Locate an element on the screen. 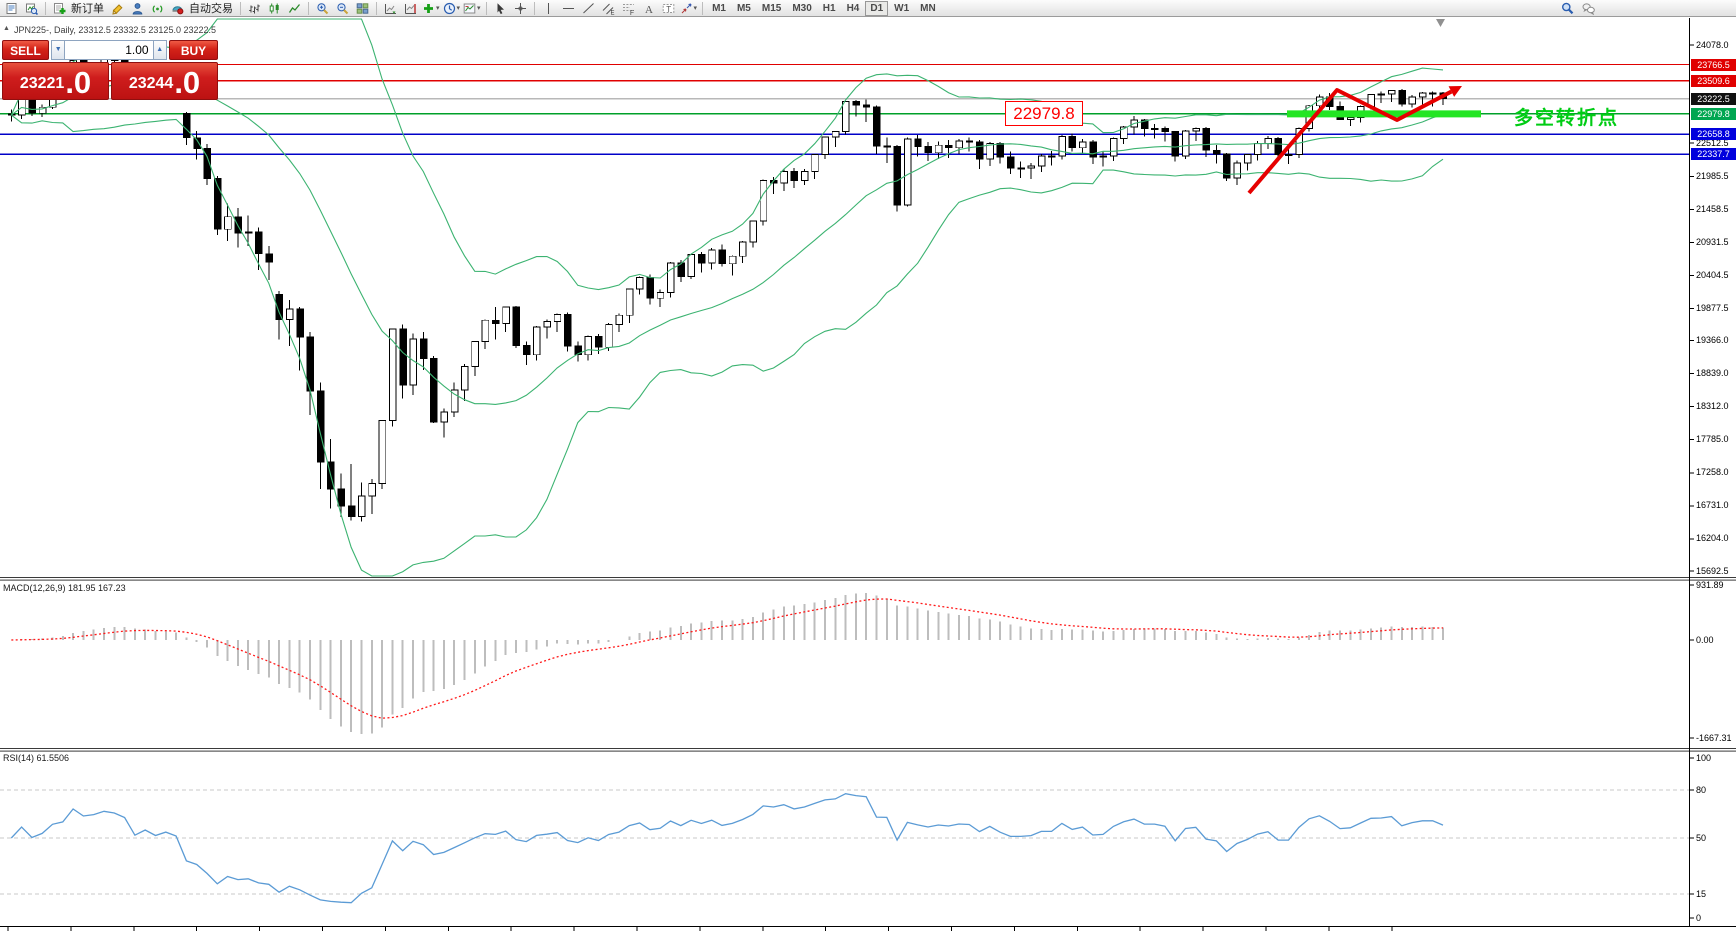 The height and width of the screenshot is (944, 1736). sell-button: SELL is located at coordinates (25, 50).